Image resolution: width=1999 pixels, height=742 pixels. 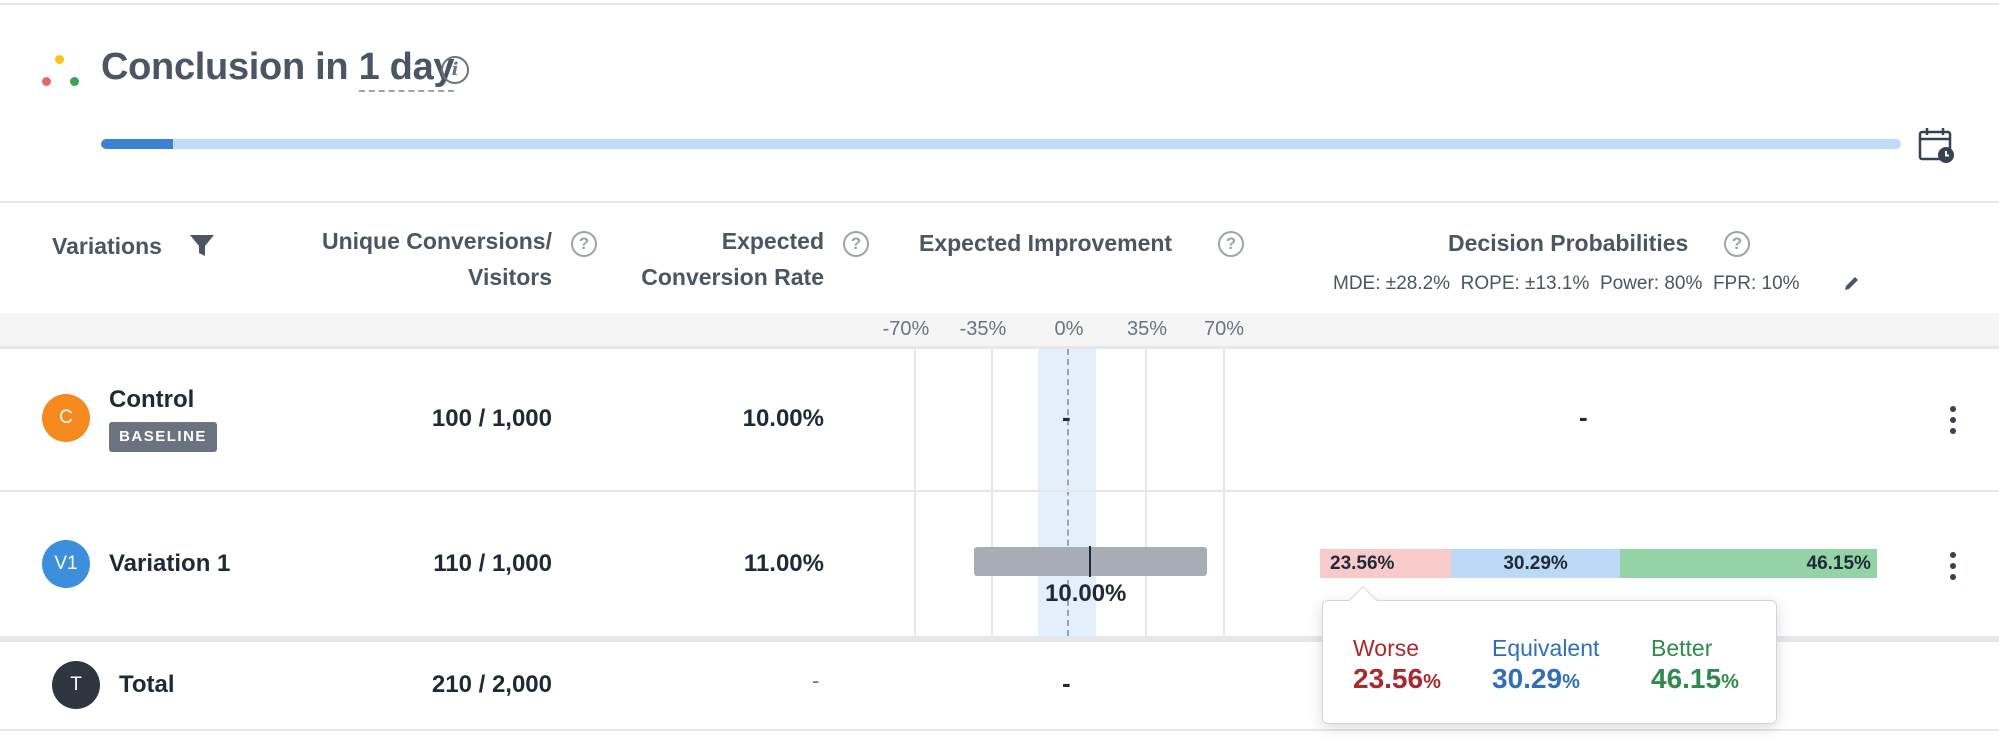 What do you see at coordinates (999, 202) in the screenshot?
I see `header-divider` at bounding box center [999, 202].